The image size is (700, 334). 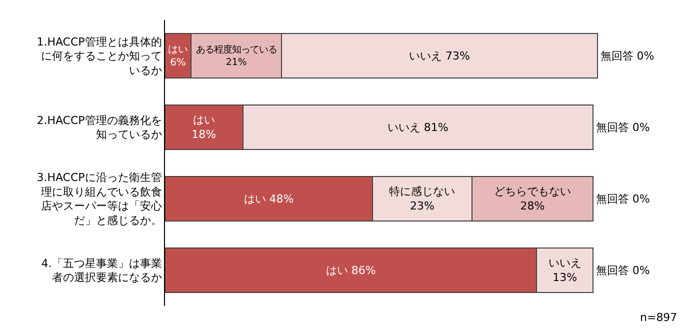 I want to click on data-label: 特に感じない 23%, so click(x=422, y=198).